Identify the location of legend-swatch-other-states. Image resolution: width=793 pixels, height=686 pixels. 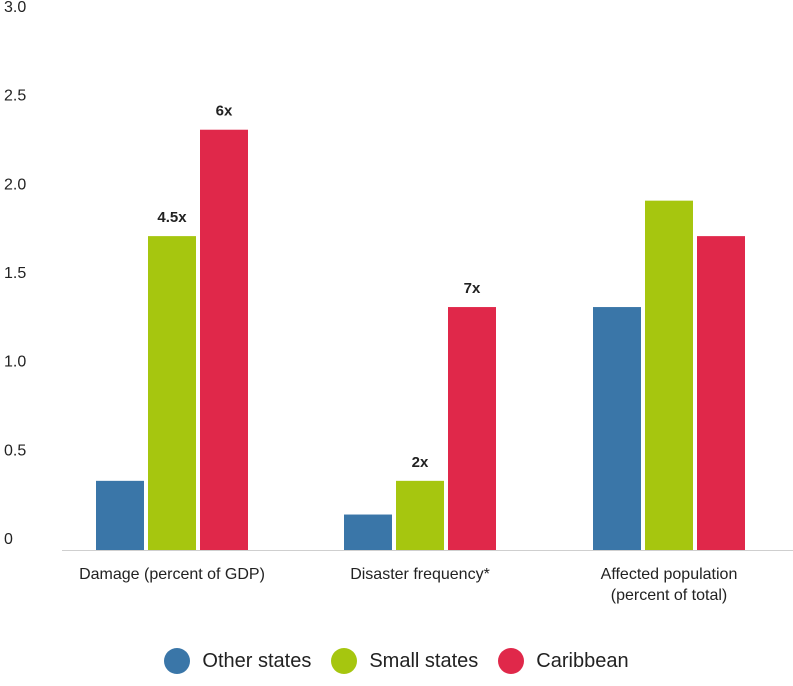
(177, 661).